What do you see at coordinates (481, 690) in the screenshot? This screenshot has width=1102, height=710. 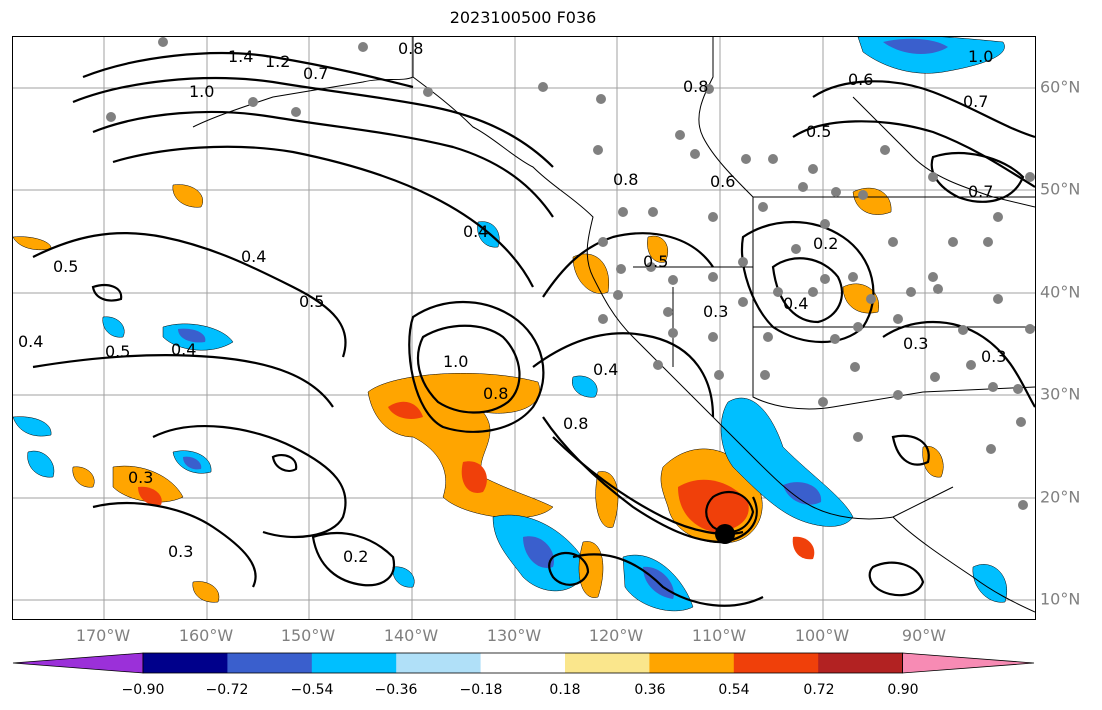 I see `colorbar-tick-label: −0.18` at bounding box center [481, 690].